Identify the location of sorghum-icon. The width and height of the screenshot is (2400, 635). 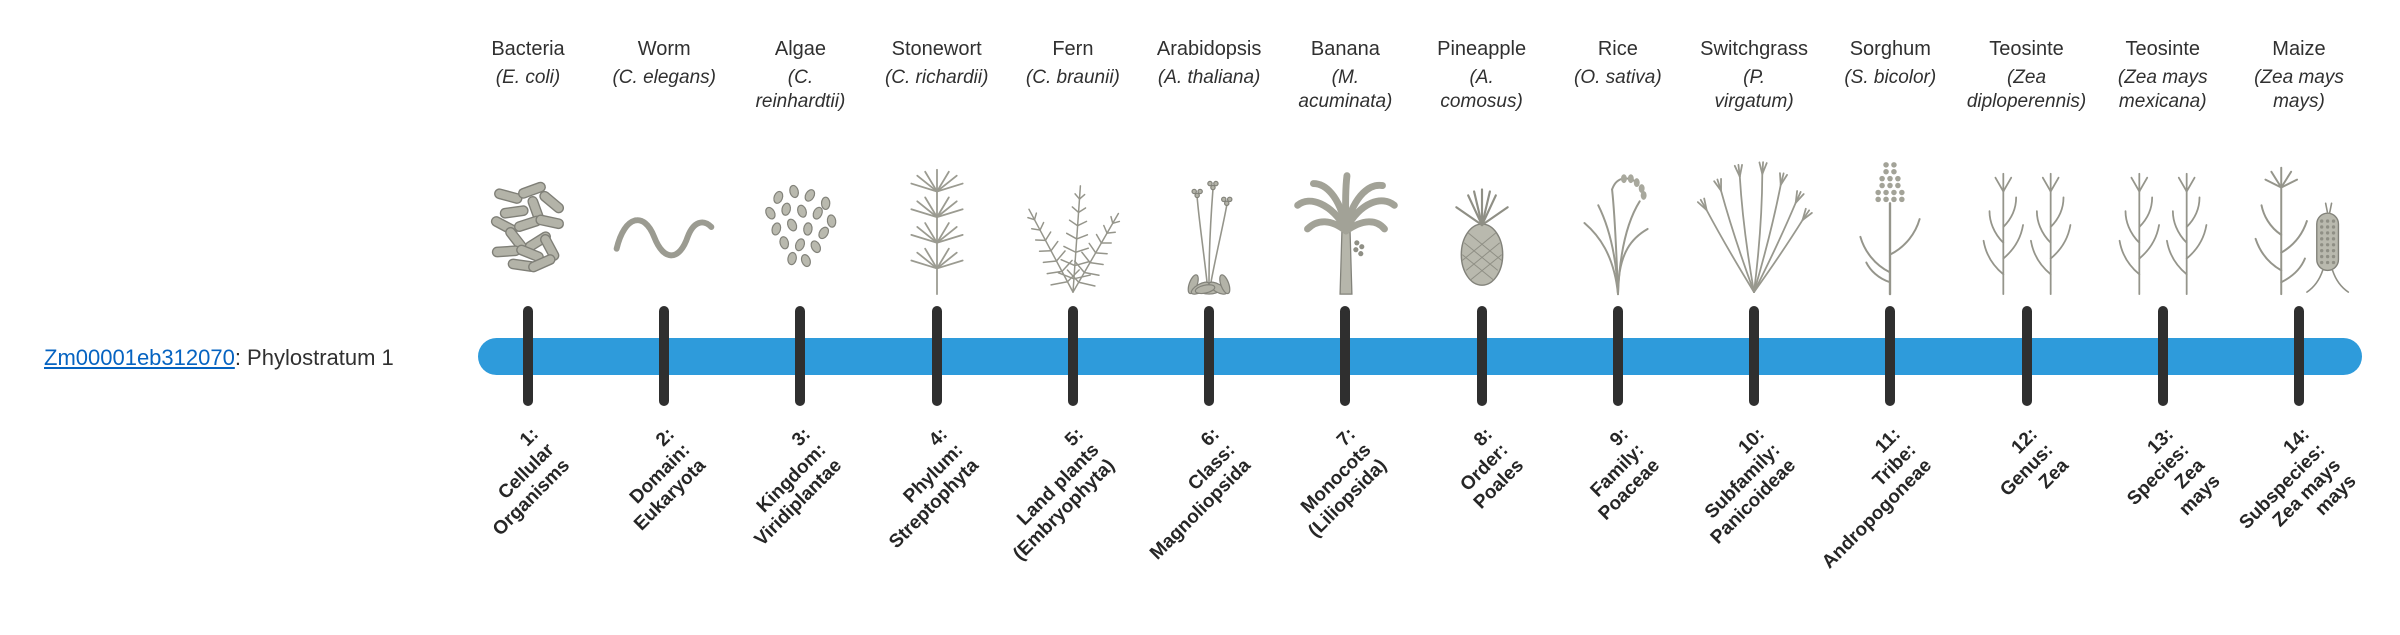
(1890, 226).